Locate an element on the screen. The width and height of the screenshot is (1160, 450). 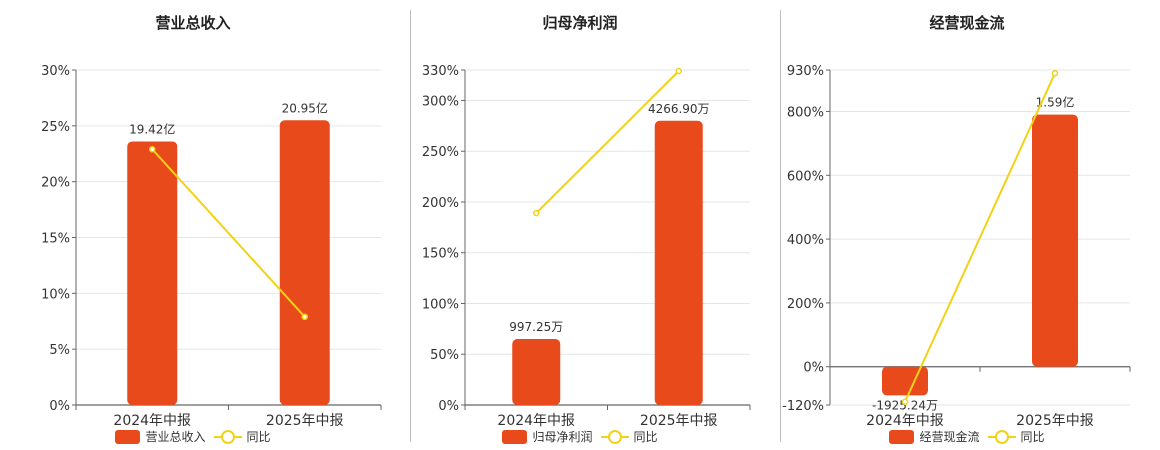
y-tick-label: 50% is located at coordinates (444, 355).